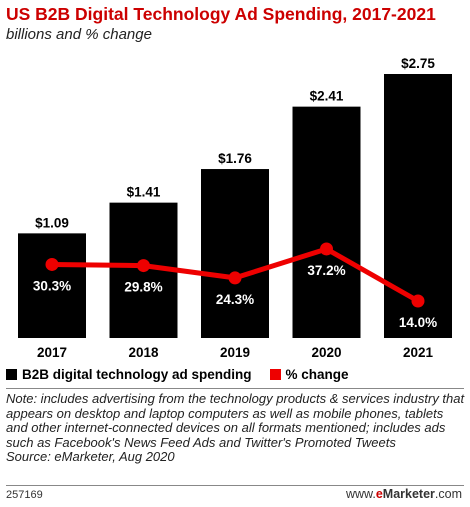 This screenshot has height=507, width=470. I want to click on x-tick-2018: 2018, so click(143, 352).